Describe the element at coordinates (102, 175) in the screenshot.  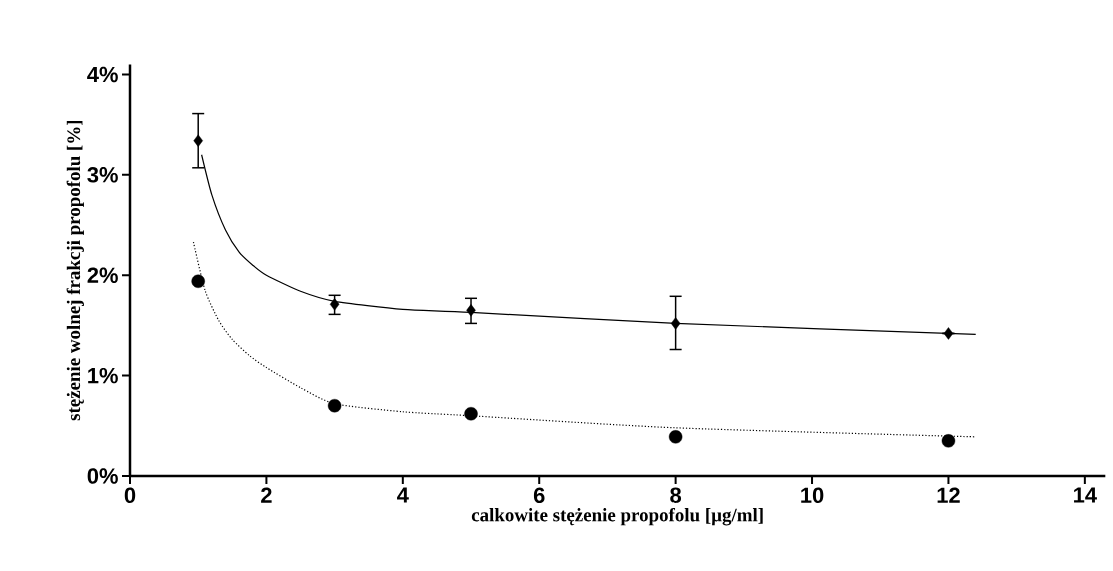
I see `y-tick-label: 3%` at that location.